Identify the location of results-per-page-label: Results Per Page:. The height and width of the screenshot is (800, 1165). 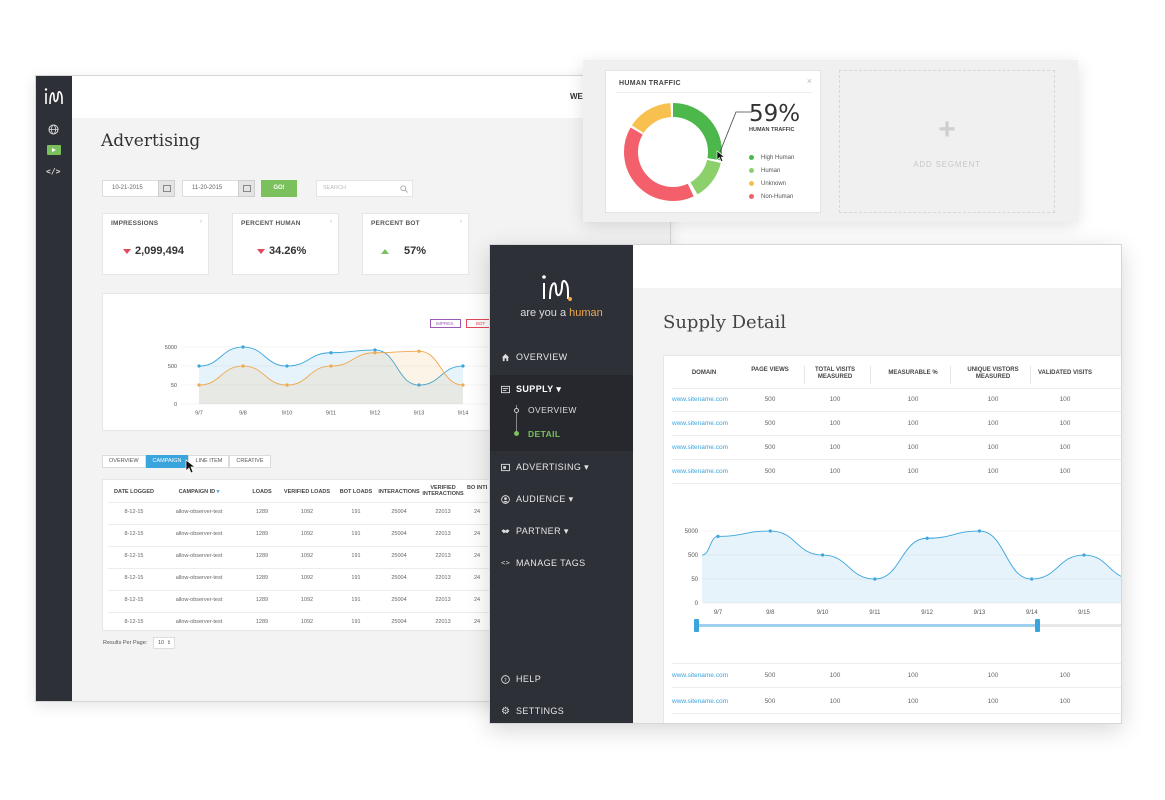
(125, 643).